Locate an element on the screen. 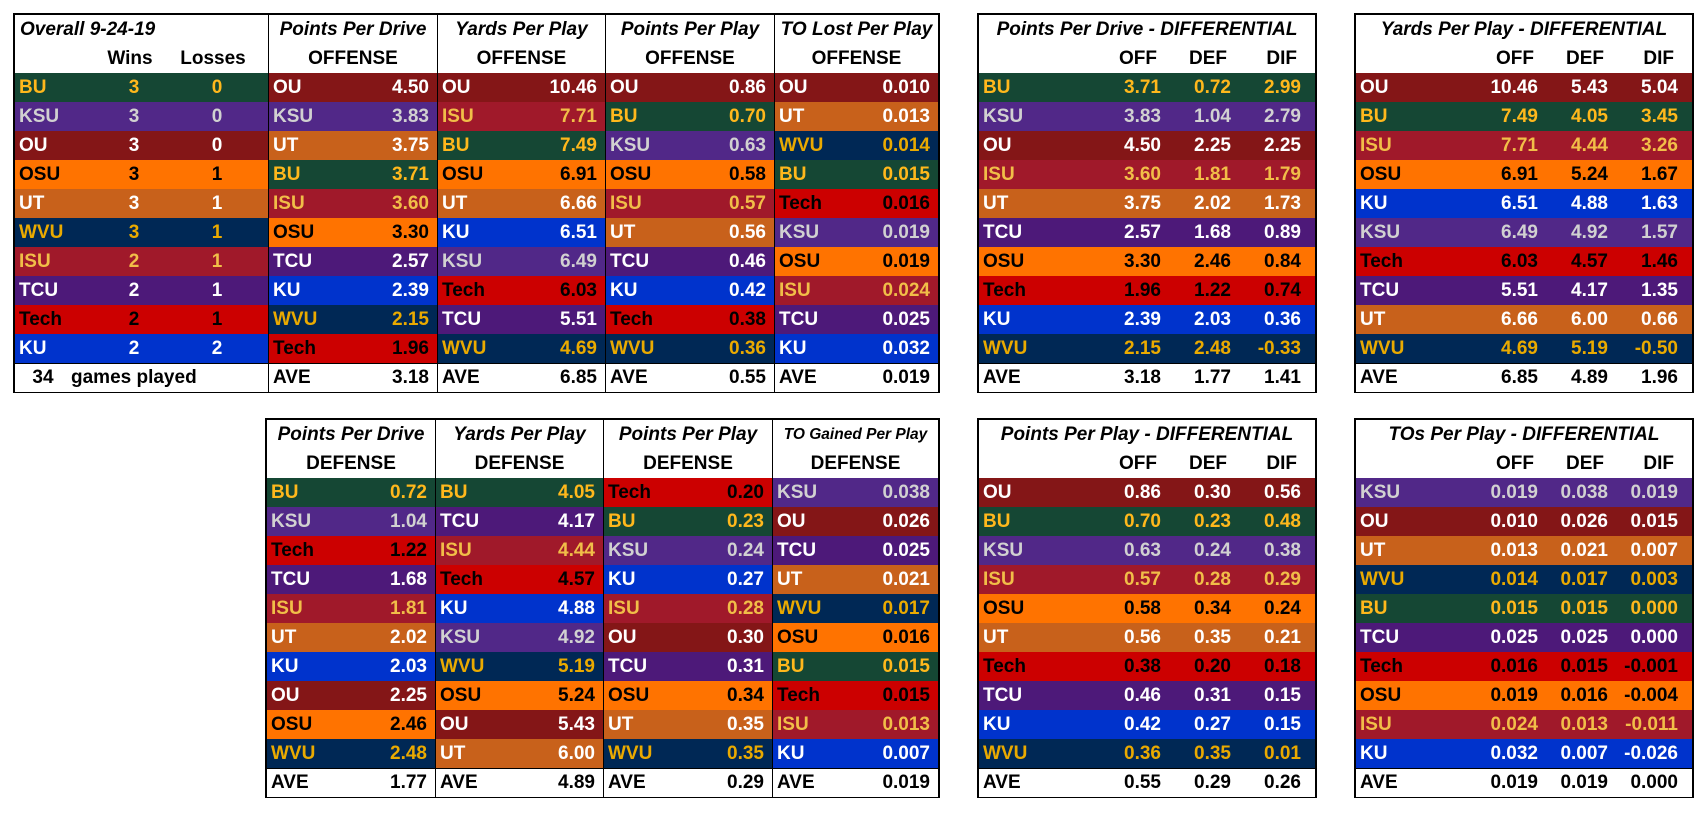 This screenshot has height=813, width=1704. defense-col-2-row: KU 0.27 is located at coordinates (688, 579).